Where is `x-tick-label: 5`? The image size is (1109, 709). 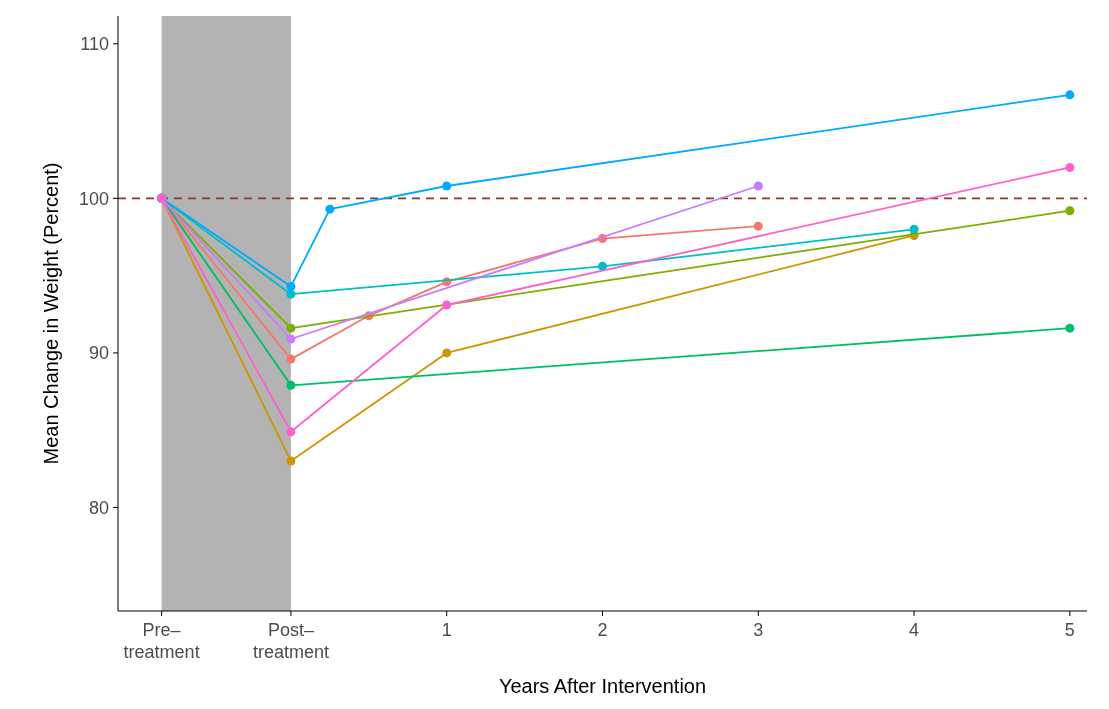
x-tick-label: 5 is located at coordinates (1069, 630).